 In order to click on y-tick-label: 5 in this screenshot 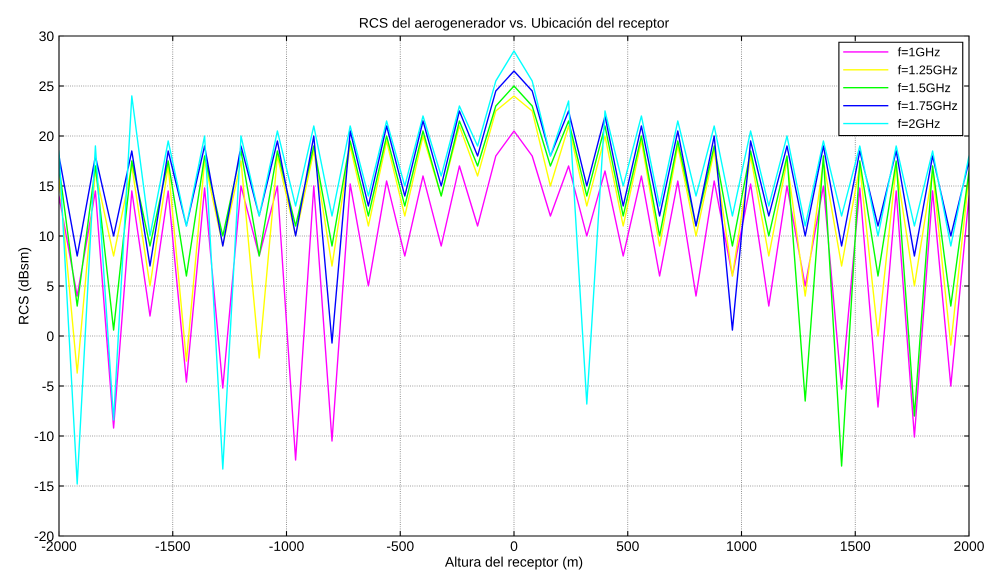, I will do `click(50, 286)`.